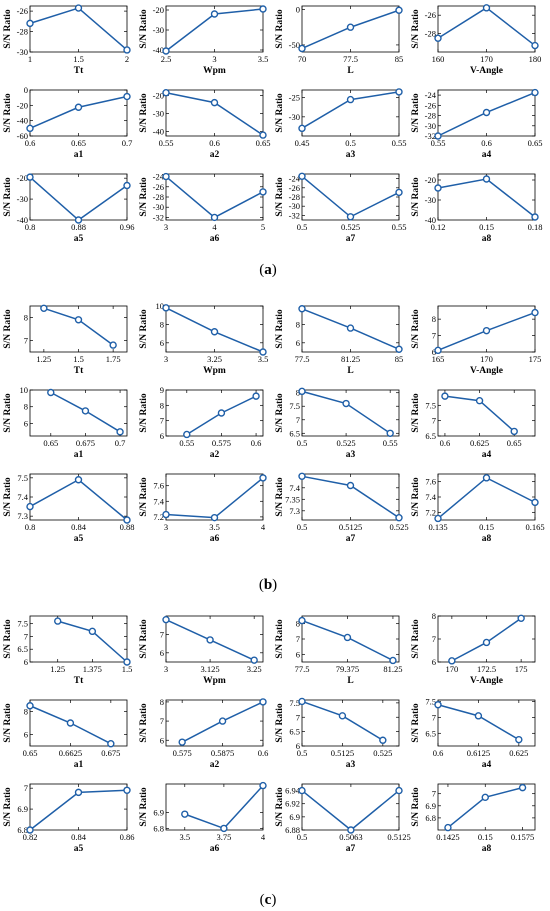 Image resolution: width=550 pixels, height=911 pixels. I want to click on x-tick-label: 3.5, so click(263, 59).